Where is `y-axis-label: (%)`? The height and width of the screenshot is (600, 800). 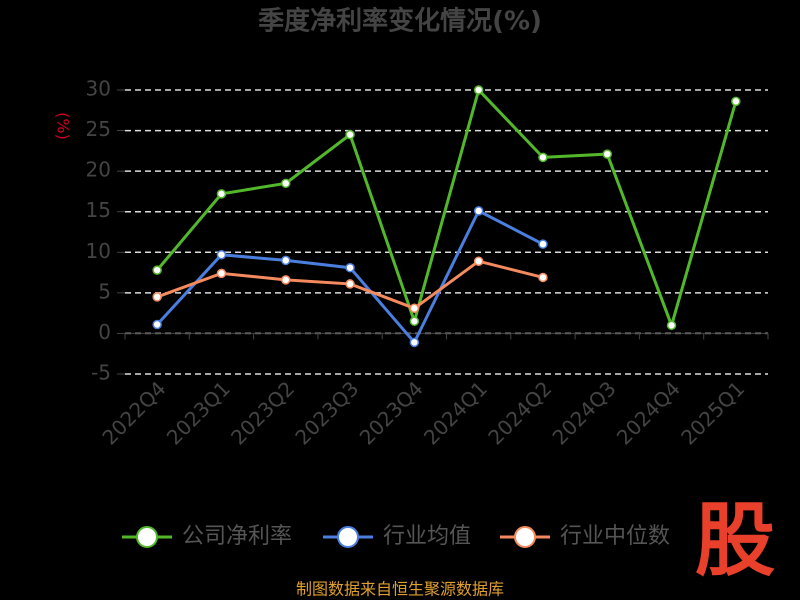 y-axis-label: (%) is located at coordinates (63, 126).